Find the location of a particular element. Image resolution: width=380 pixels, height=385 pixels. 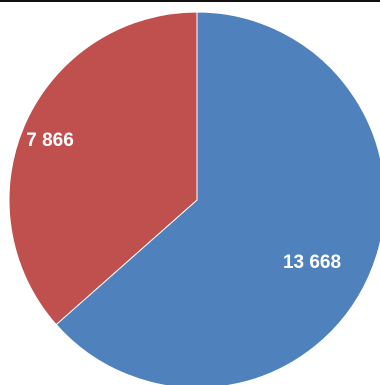

top-border-line is located at coordinates (190, 1).